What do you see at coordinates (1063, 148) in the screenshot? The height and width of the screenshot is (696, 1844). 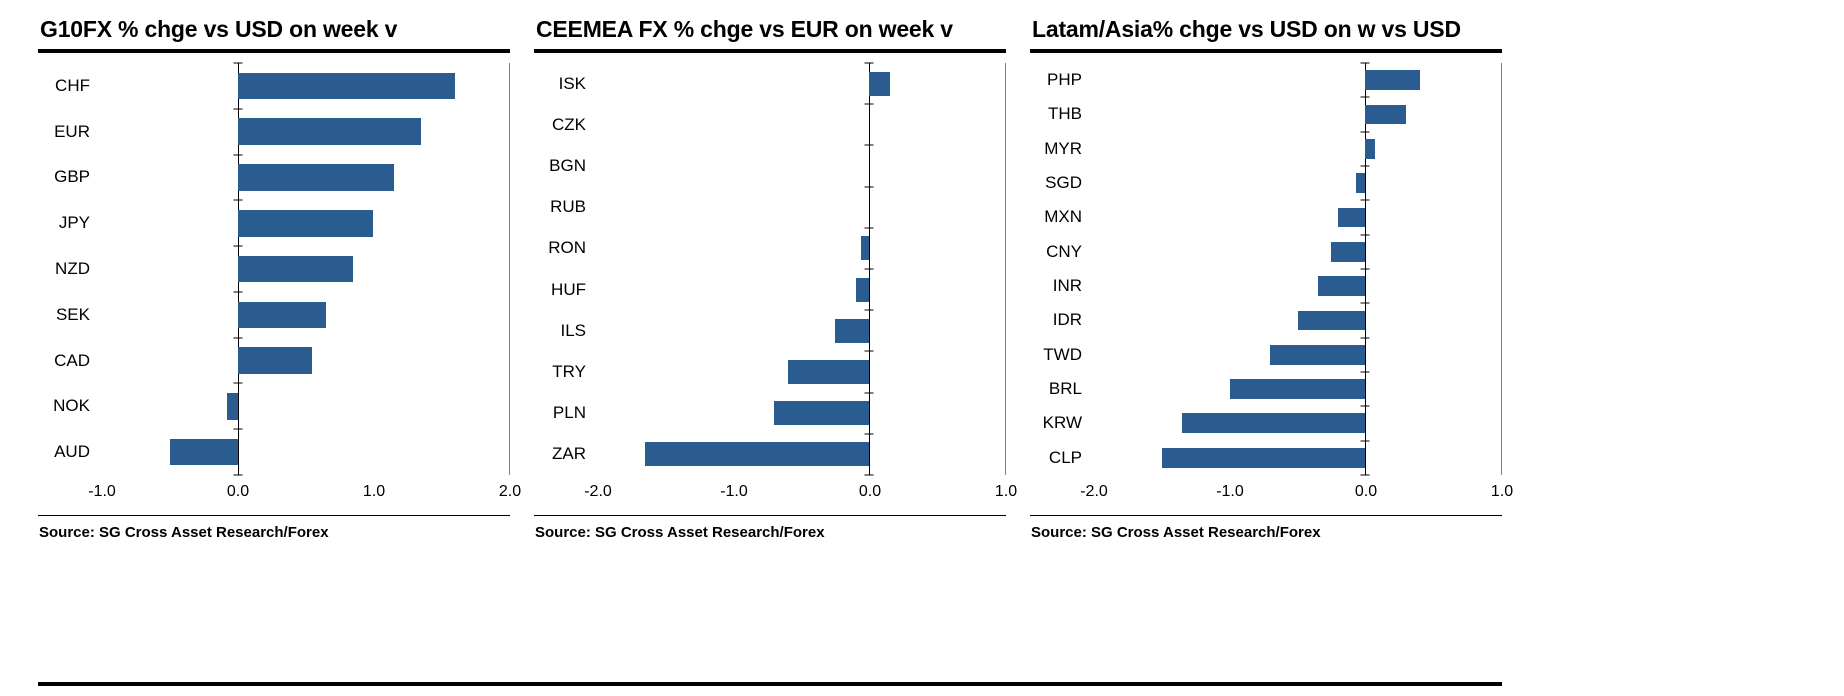 I see `category-label-myr: MYR` at bounding box center [1063, 148].